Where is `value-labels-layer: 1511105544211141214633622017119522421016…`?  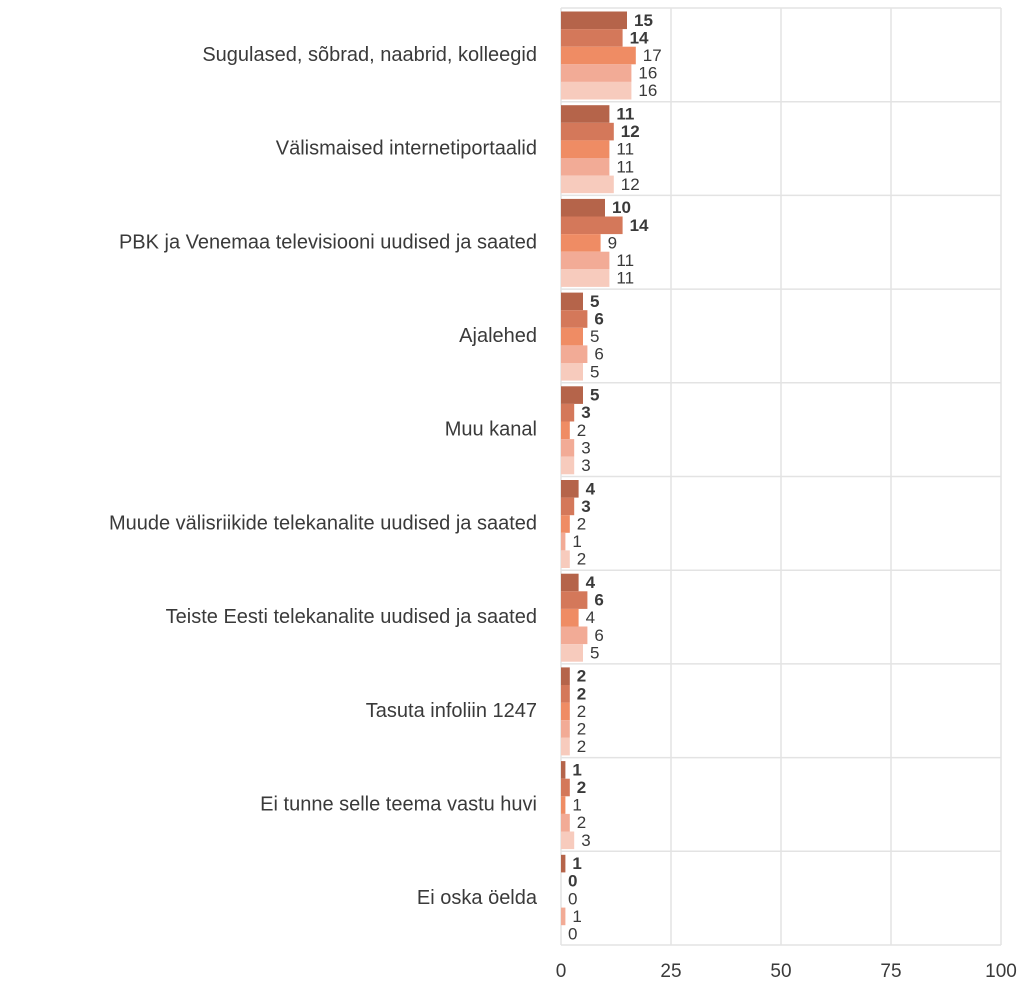 value-labels-layer: 1511105544211141214633622017119522421016… is located at coordinates (615, 477).